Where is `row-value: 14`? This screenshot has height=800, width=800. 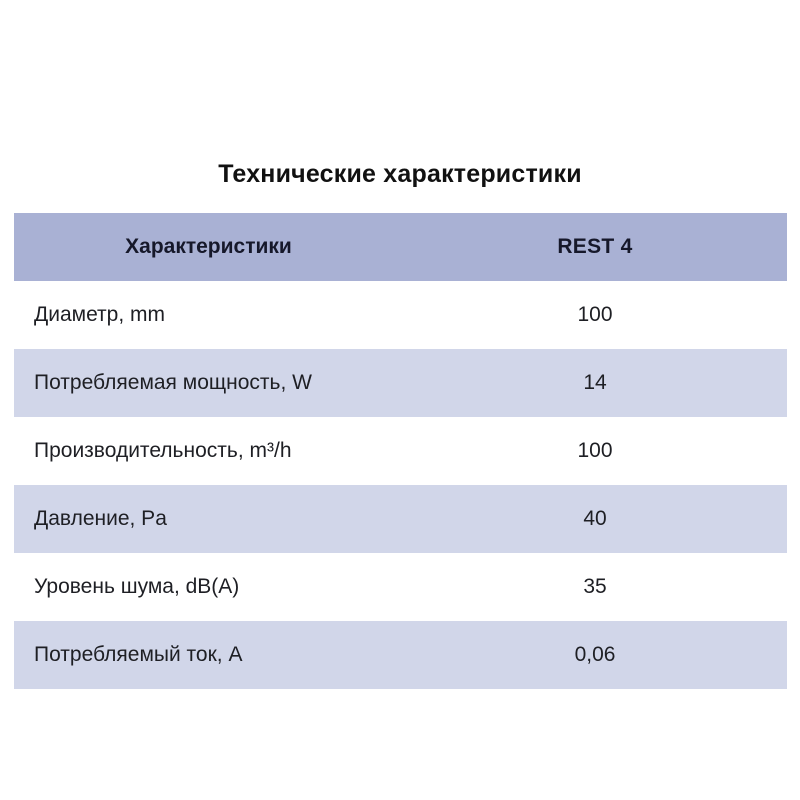 row-value: 14 is located at coordinates (595, 382).